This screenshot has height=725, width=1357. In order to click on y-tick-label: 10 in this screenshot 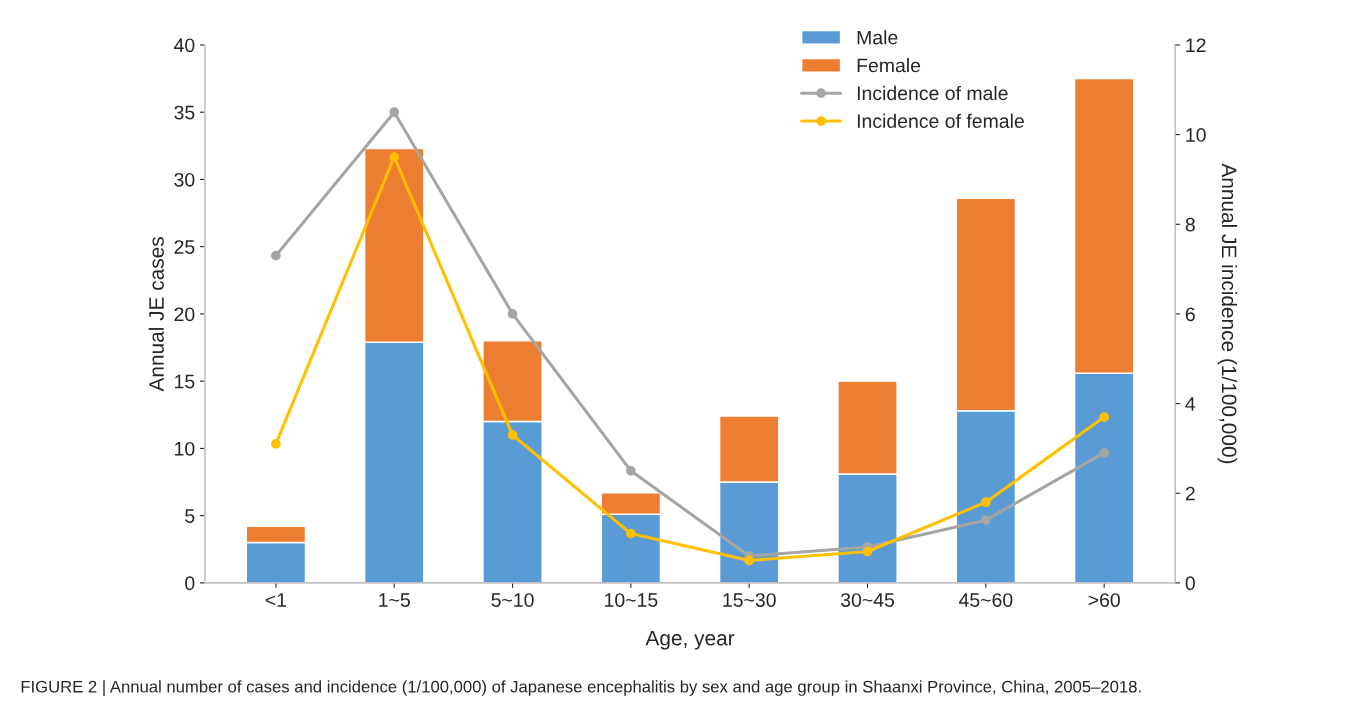, I will do `click(185, 448)`.